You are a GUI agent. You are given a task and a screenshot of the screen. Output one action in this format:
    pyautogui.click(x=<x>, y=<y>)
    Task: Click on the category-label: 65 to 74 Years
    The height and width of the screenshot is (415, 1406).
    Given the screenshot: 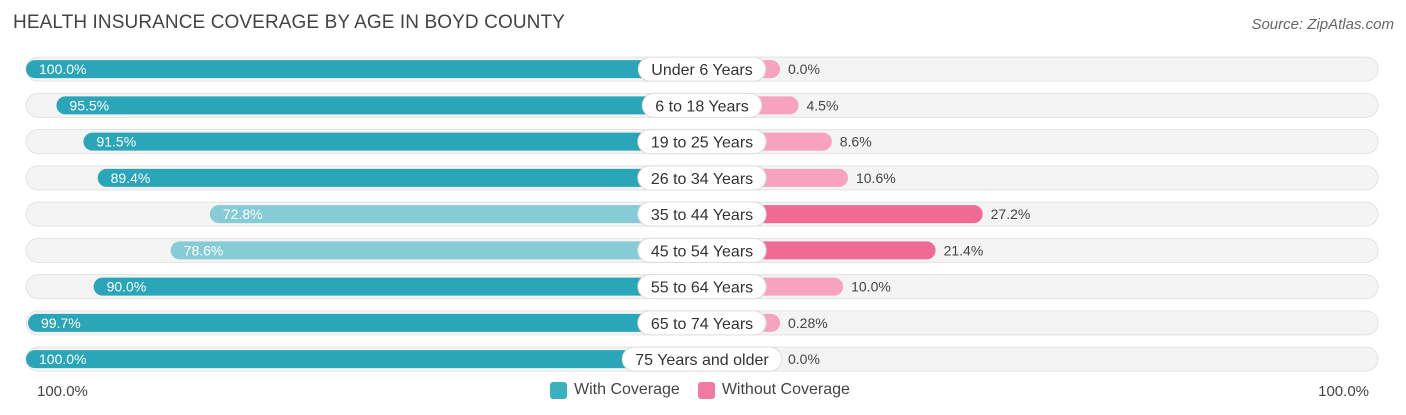 What is the action you would take?
    pyautogui.click(x=702, y=324)
    